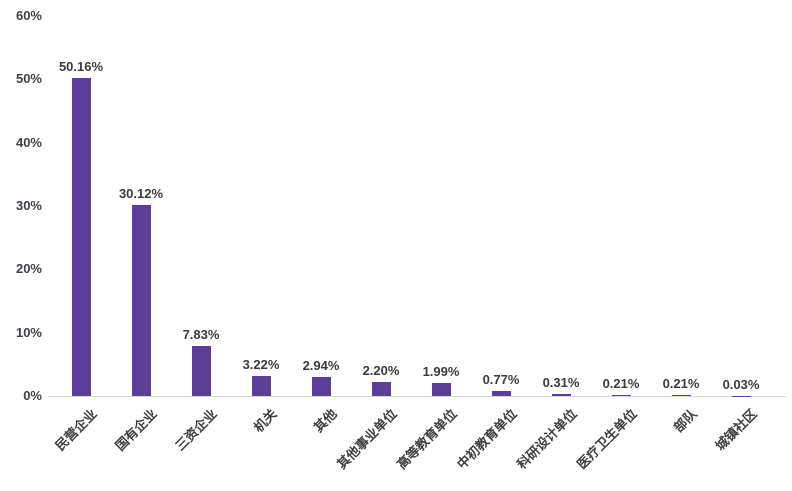  I want to click on y-axis-tick-label: 20%, so click(28, 269).